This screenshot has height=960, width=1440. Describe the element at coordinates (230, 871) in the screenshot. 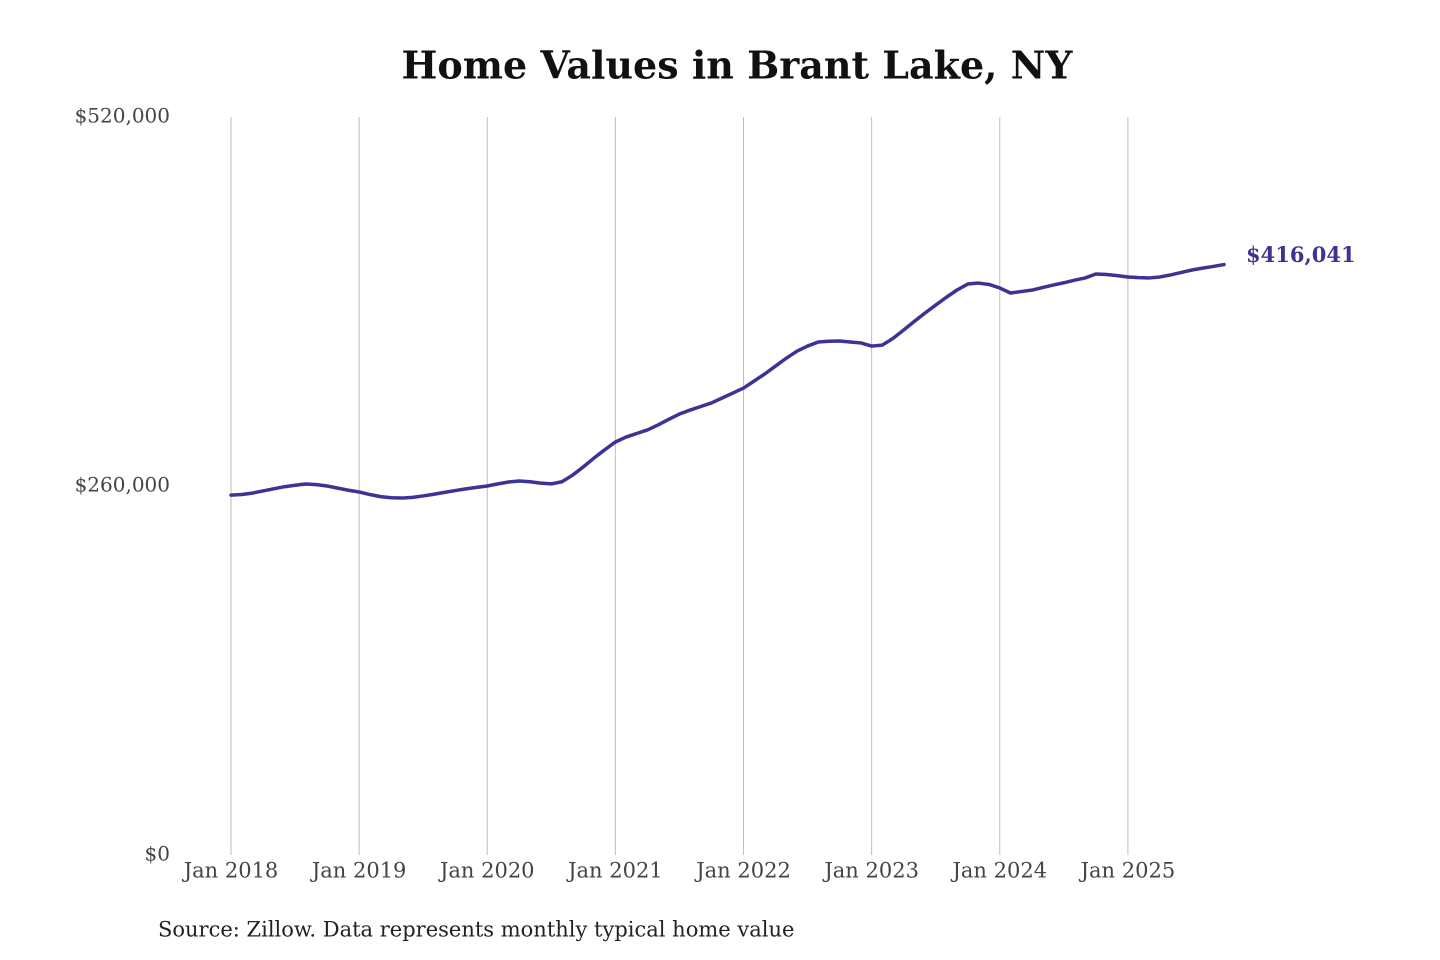

I see `x-tick-label: Jan 2018` at that location.